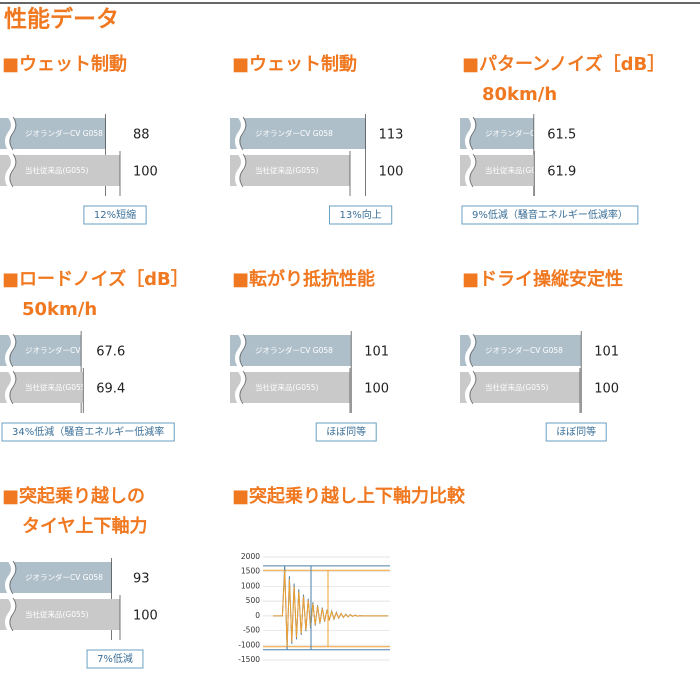 This screenshot has height=700, width=700. Describe the element at coordinates (303, 279) in the screenshot. I see `panel-title: ■転がり抵抗性能` at that location.